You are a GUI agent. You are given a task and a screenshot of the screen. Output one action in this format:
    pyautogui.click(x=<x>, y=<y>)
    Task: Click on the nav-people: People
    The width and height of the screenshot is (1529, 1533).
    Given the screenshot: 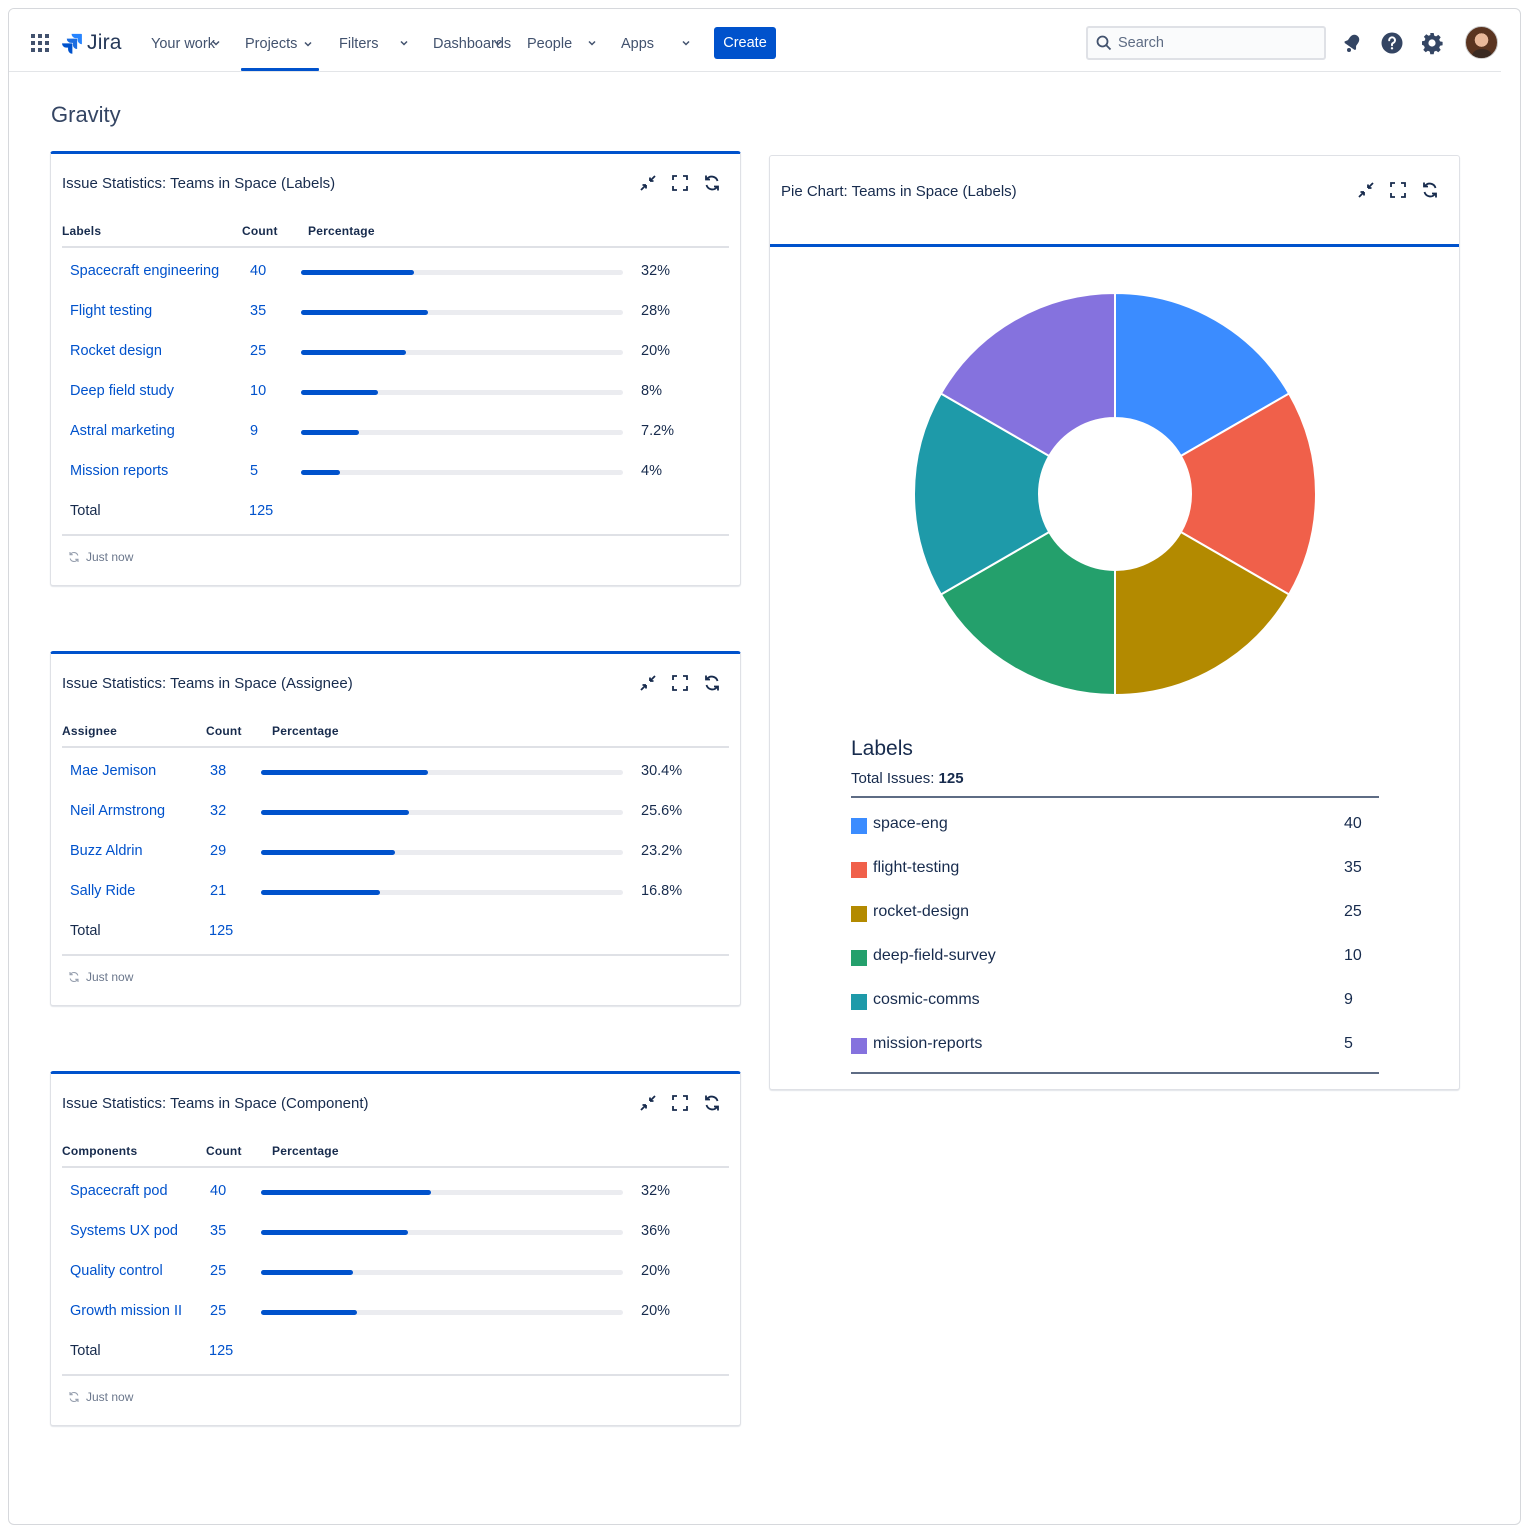 What is the action you would take?
    pyautogui.click(x=549, y=44)
    